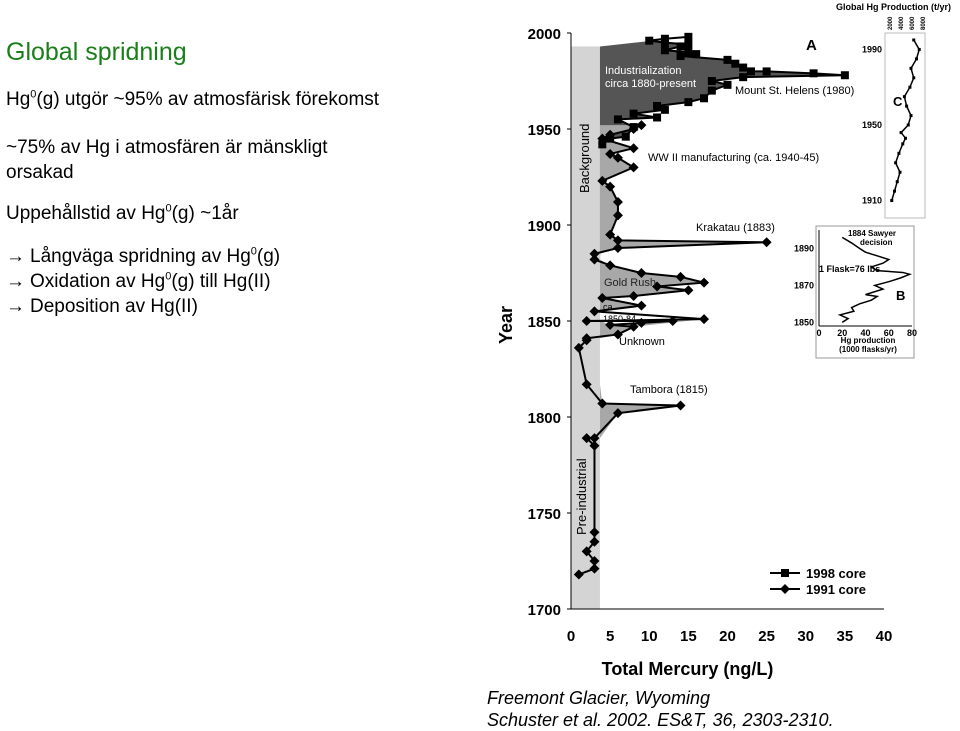 The height and width of the screenshot is (731, 960). What do you see at coordinates (506, 325) in the screenshot?
I see `y-axis-title: Year` at bounding box center [506, 325].